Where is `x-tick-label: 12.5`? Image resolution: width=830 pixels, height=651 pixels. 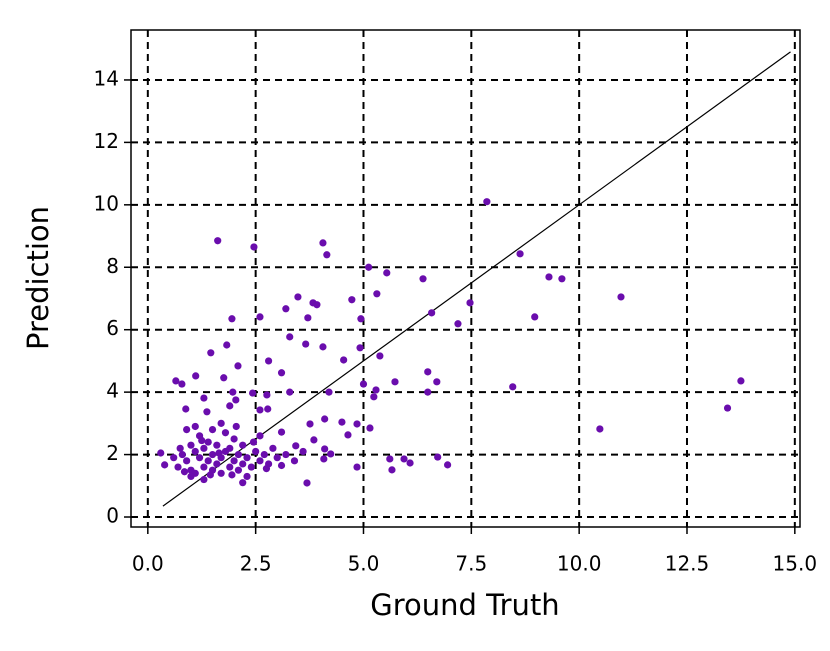
x-tick-label: 12.5 is located at coordinates (687, 564).